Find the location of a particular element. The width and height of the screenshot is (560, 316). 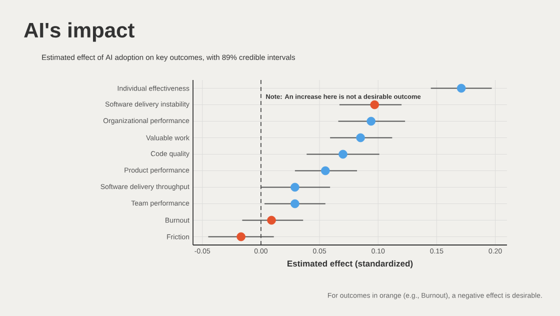

x-axis-title: Estimated effect (standardized) is located at coordinates (350, 264).